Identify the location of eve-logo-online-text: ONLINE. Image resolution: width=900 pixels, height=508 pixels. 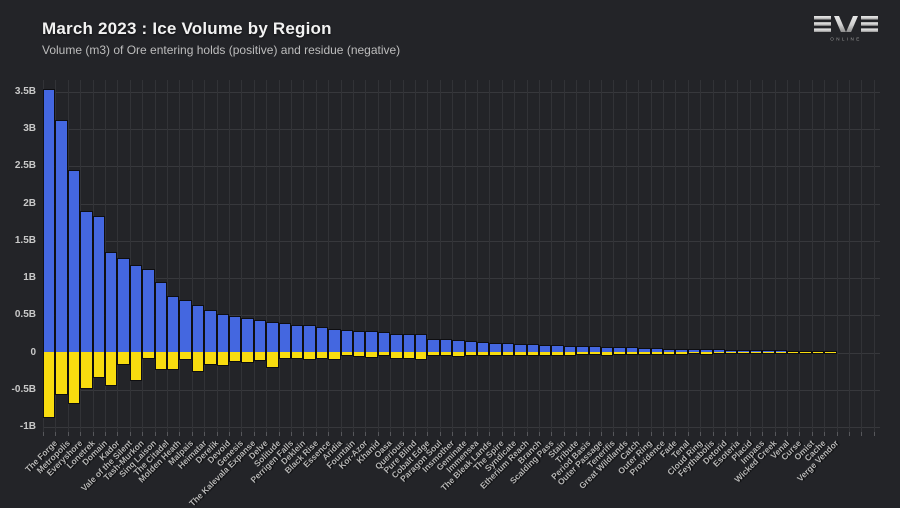
(846, 39).